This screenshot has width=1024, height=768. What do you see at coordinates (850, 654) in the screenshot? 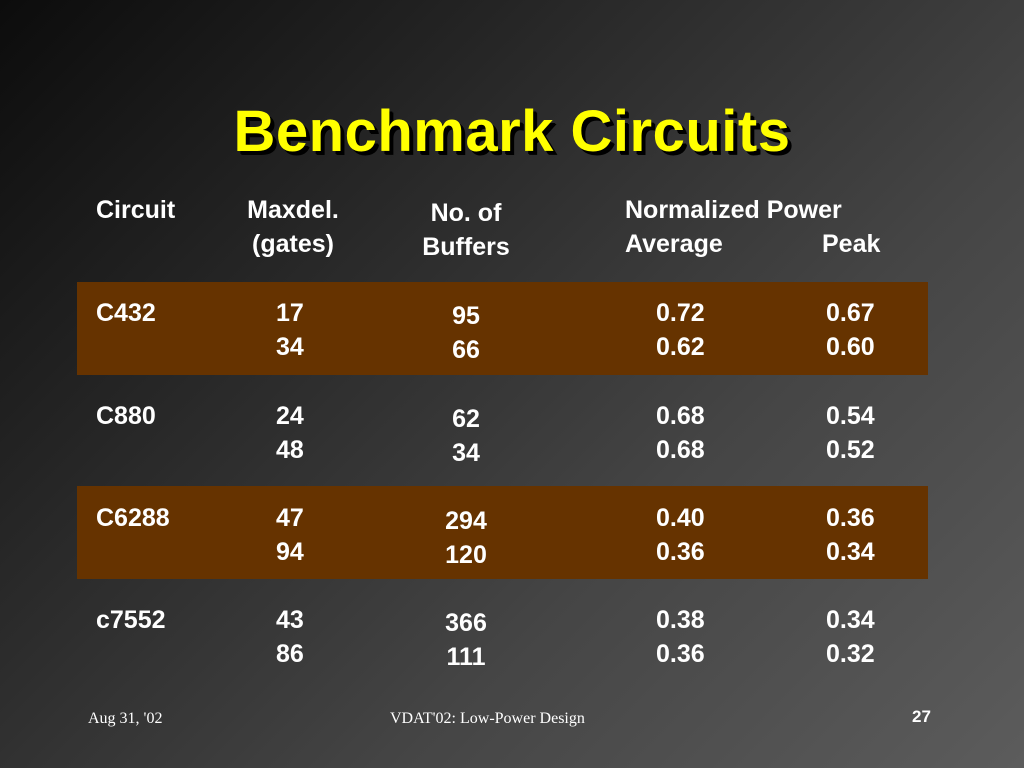
I see `row-c7552-peak-2: 0.32` at bounding box center [850, 654].